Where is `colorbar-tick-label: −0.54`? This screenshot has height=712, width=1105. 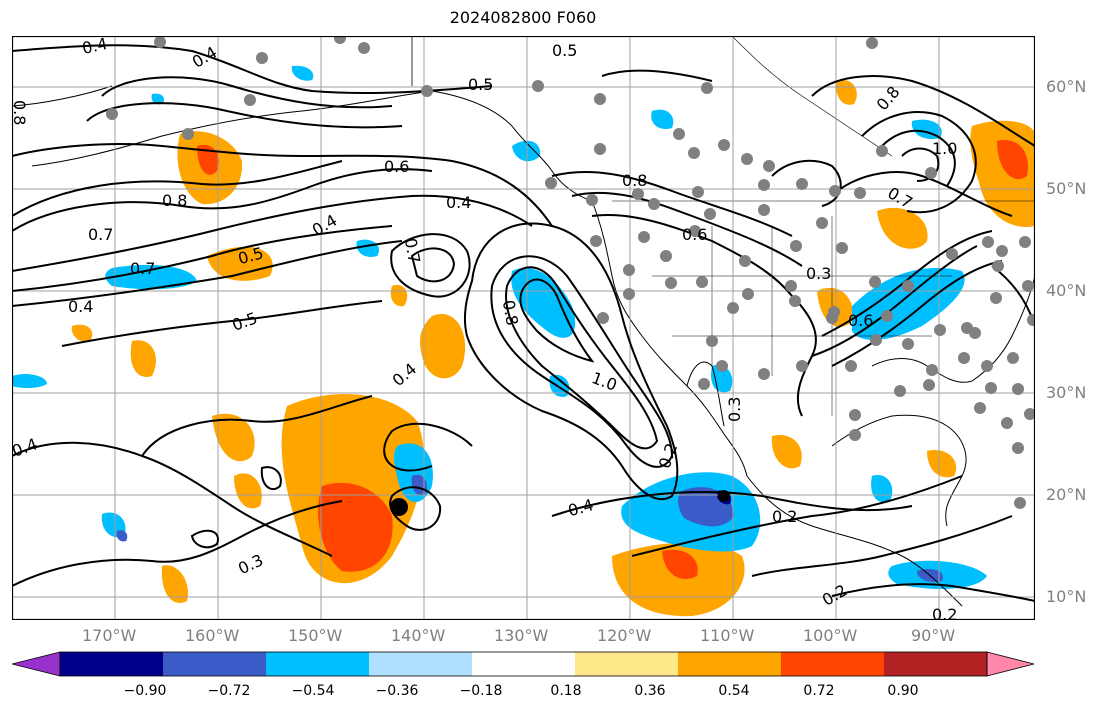 colorbar-tick-label: −0.54 is located at coordinates (313, 691).